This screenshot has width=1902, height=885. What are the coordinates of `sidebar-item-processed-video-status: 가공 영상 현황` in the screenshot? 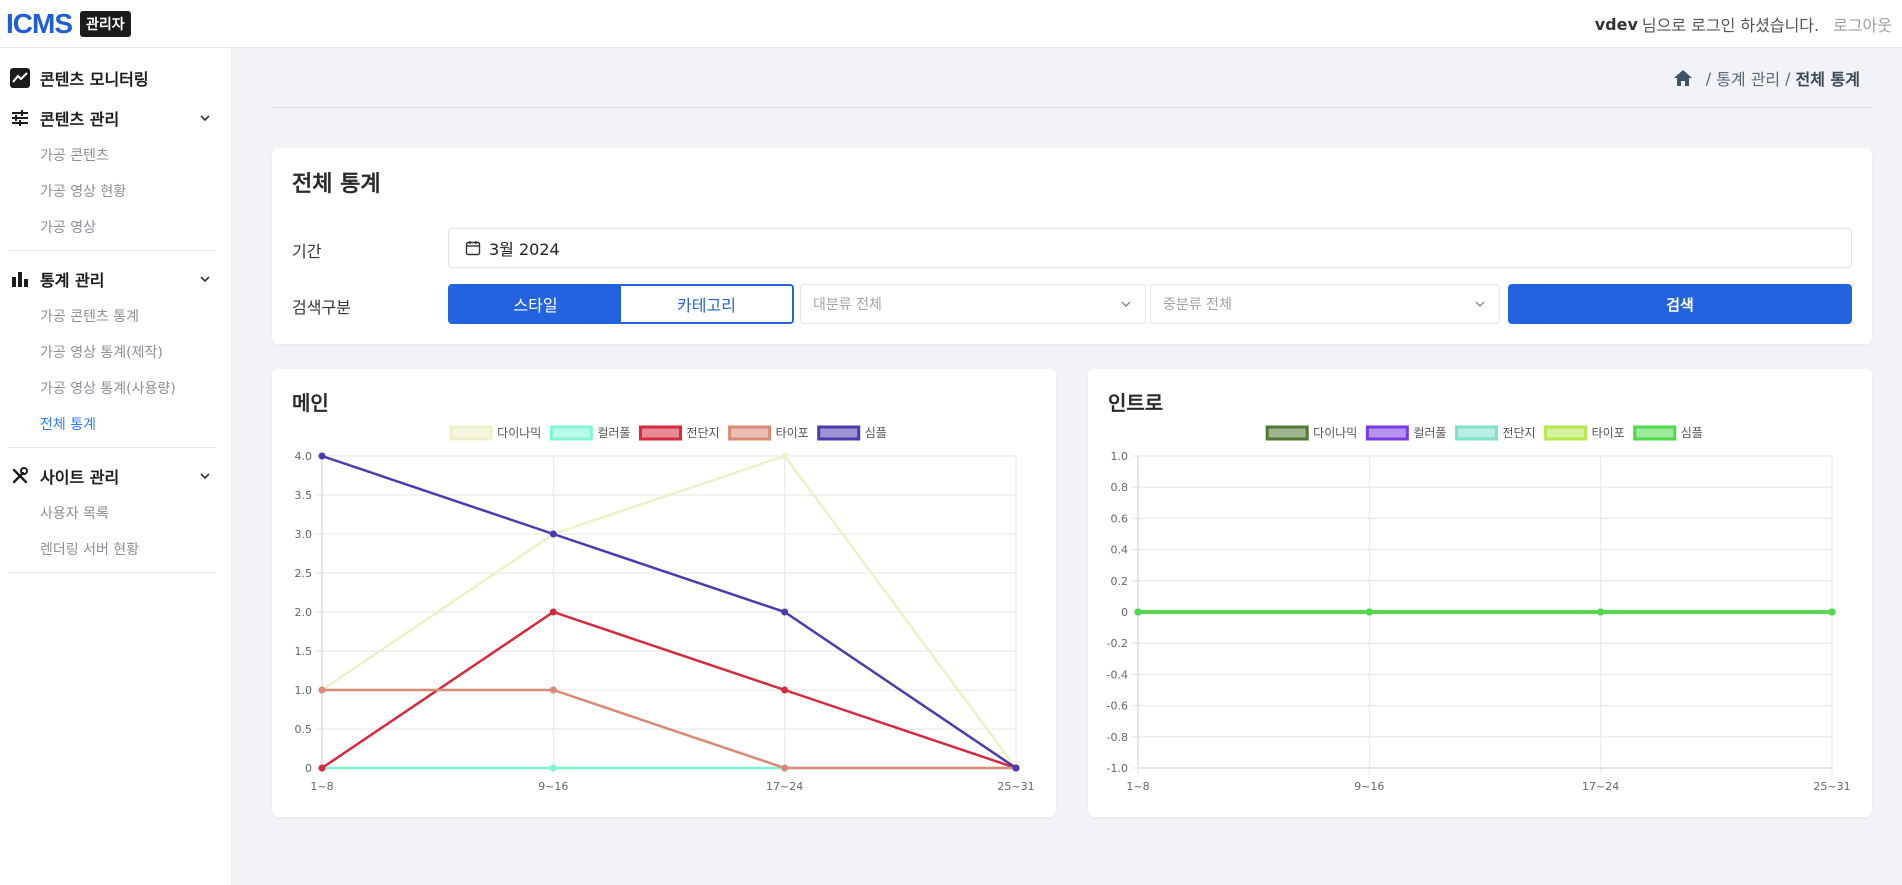 It's located at (83, 192).